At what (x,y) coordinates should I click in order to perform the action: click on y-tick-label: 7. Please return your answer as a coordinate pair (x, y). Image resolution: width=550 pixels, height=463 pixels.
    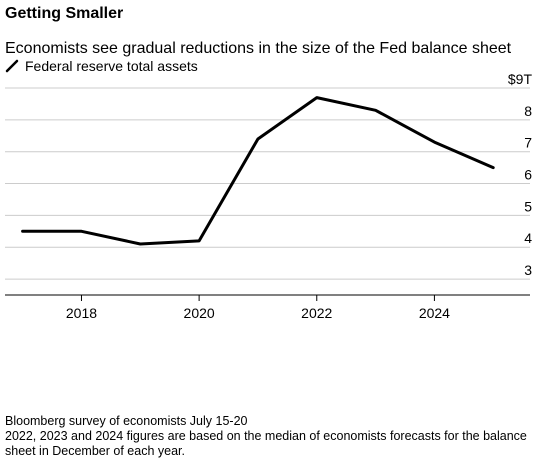
    Looking at the image, I should click on (528, 143).